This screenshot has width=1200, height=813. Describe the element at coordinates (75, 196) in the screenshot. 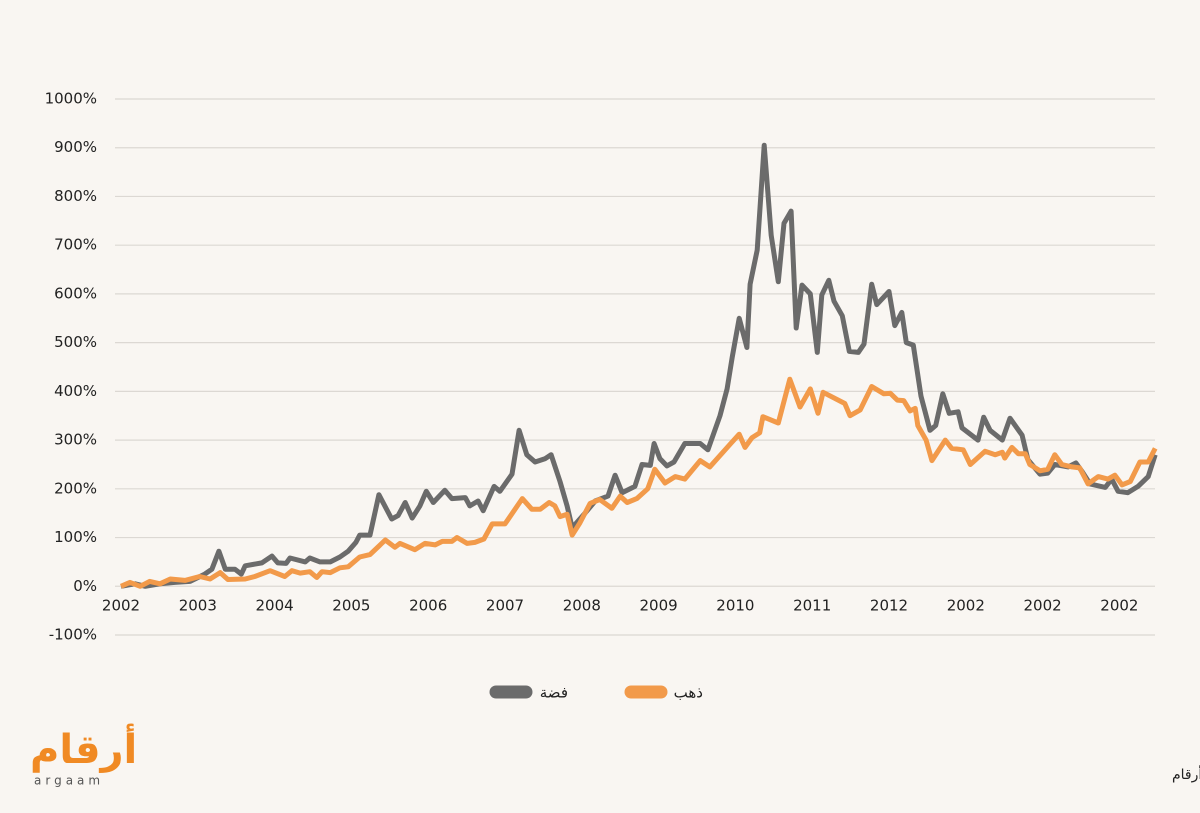

I see `y-tick-label: 800%` at that location.